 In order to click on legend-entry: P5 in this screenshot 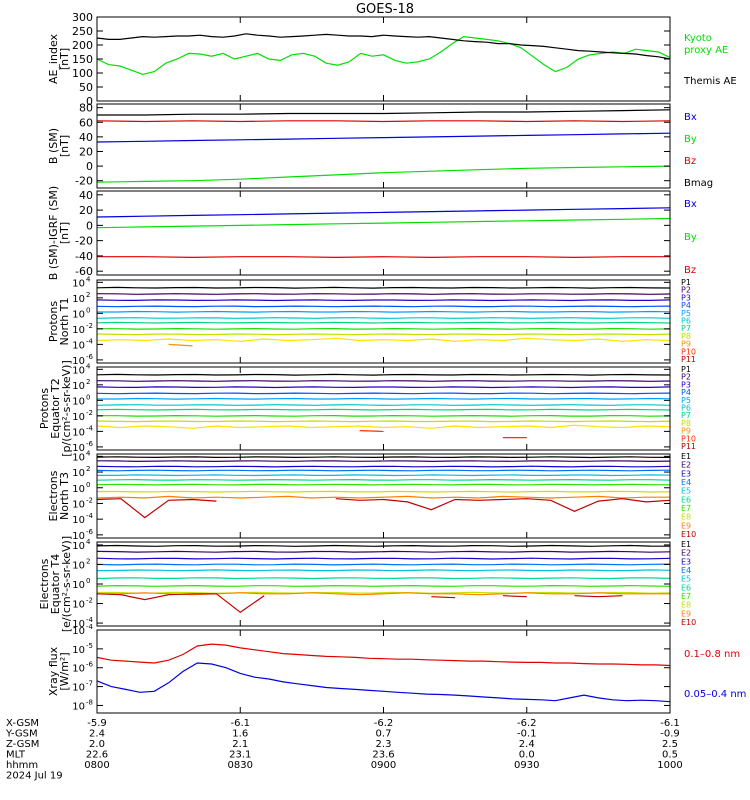, I will do `click(686, 400)`.